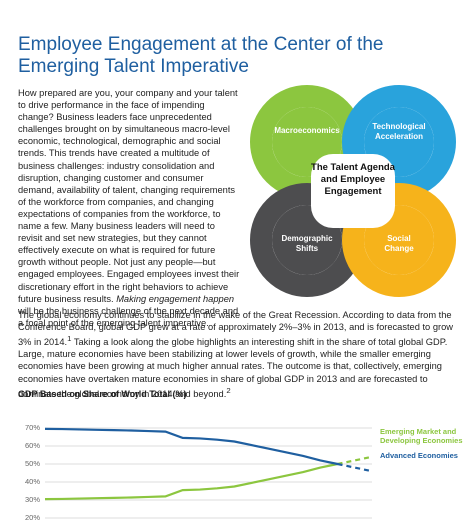 The height and width of the screenshot is (526, 474). Describe the element at coordinates (421, 436) in the screenshot. I see `legend-label: Emerging Market and Developing Economies` at that location.